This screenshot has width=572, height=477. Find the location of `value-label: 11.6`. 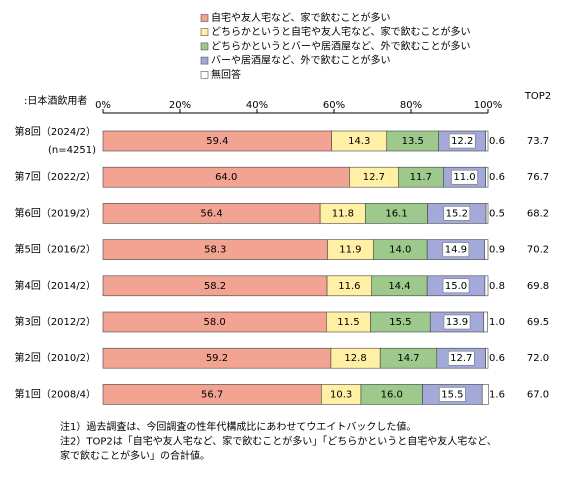

value-label: 11.6 is located at coordinates (349, 286).